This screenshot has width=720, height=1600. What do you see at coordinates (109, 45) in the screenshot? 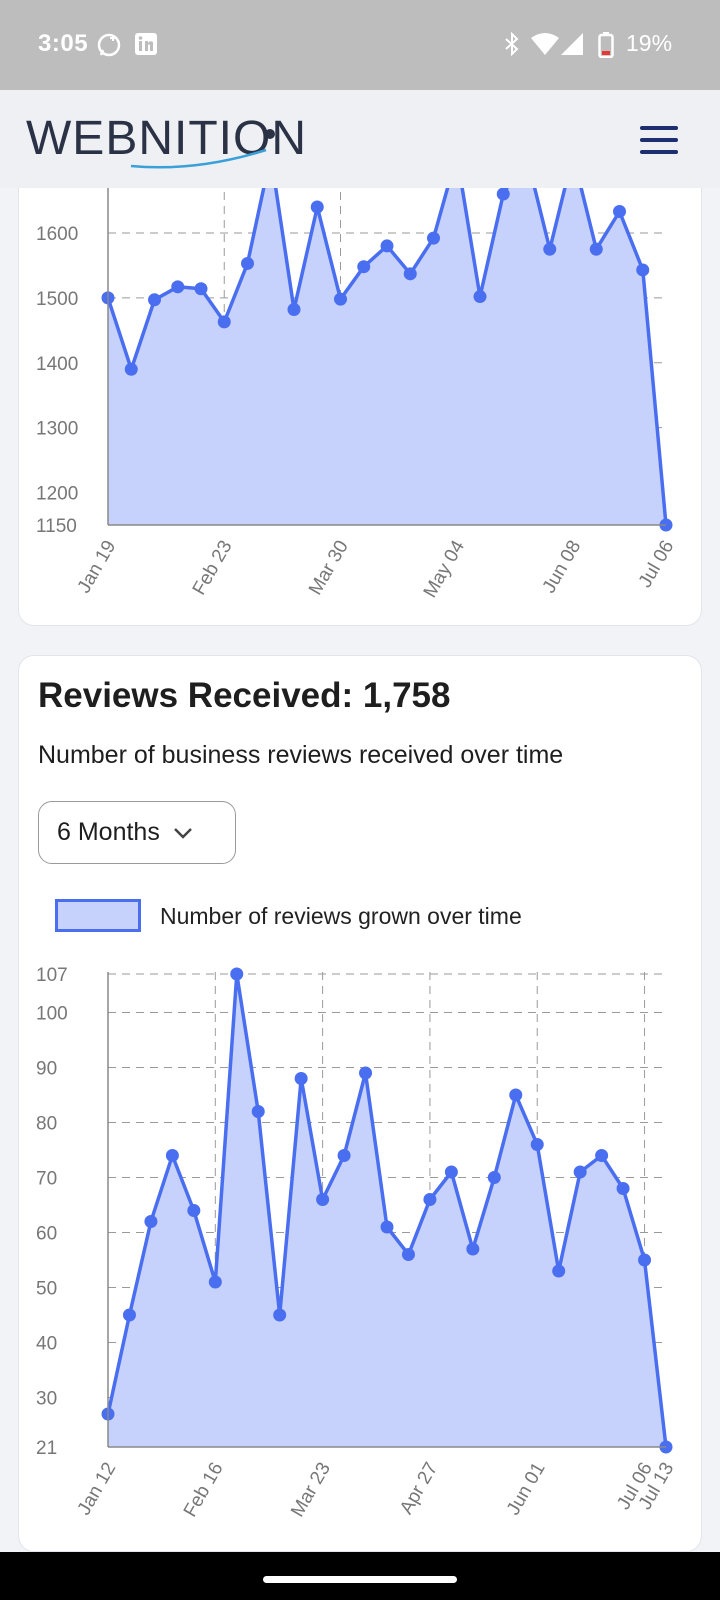
I see `whatsapp-icon` at bounding box center [109, 45].